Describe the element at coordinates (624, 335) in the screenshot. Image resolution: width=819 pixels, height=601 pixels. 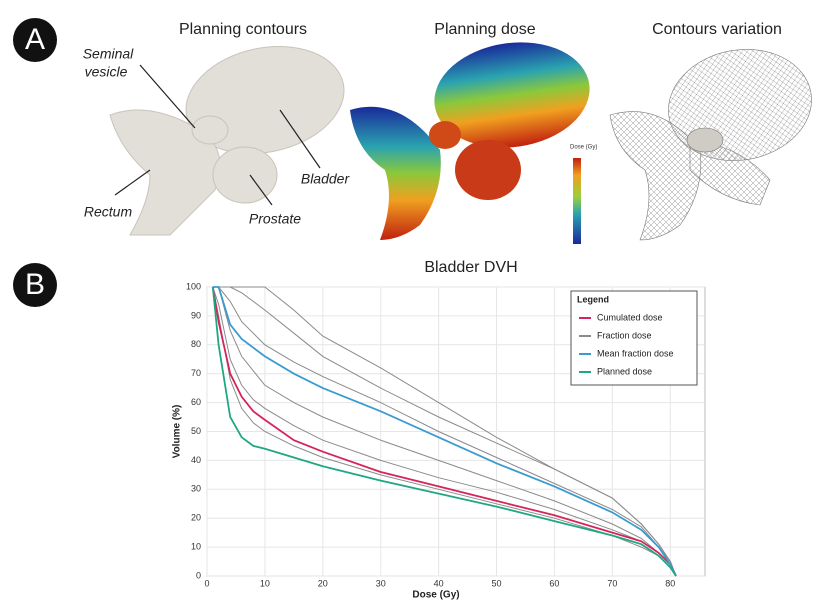
I see `legend-label: Fraction dose` at that location.